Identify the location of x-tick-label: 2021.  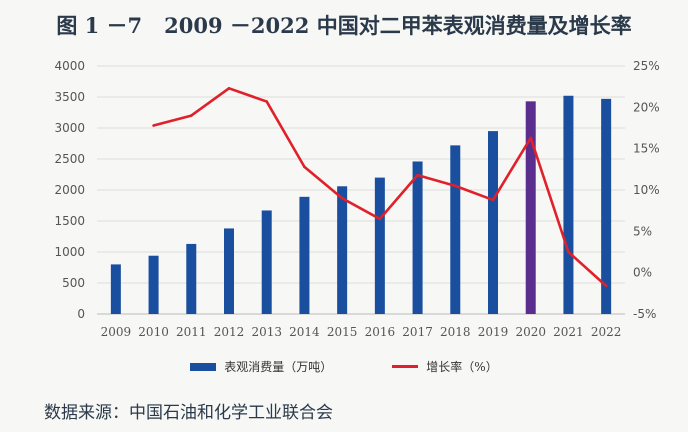
(568, 332).